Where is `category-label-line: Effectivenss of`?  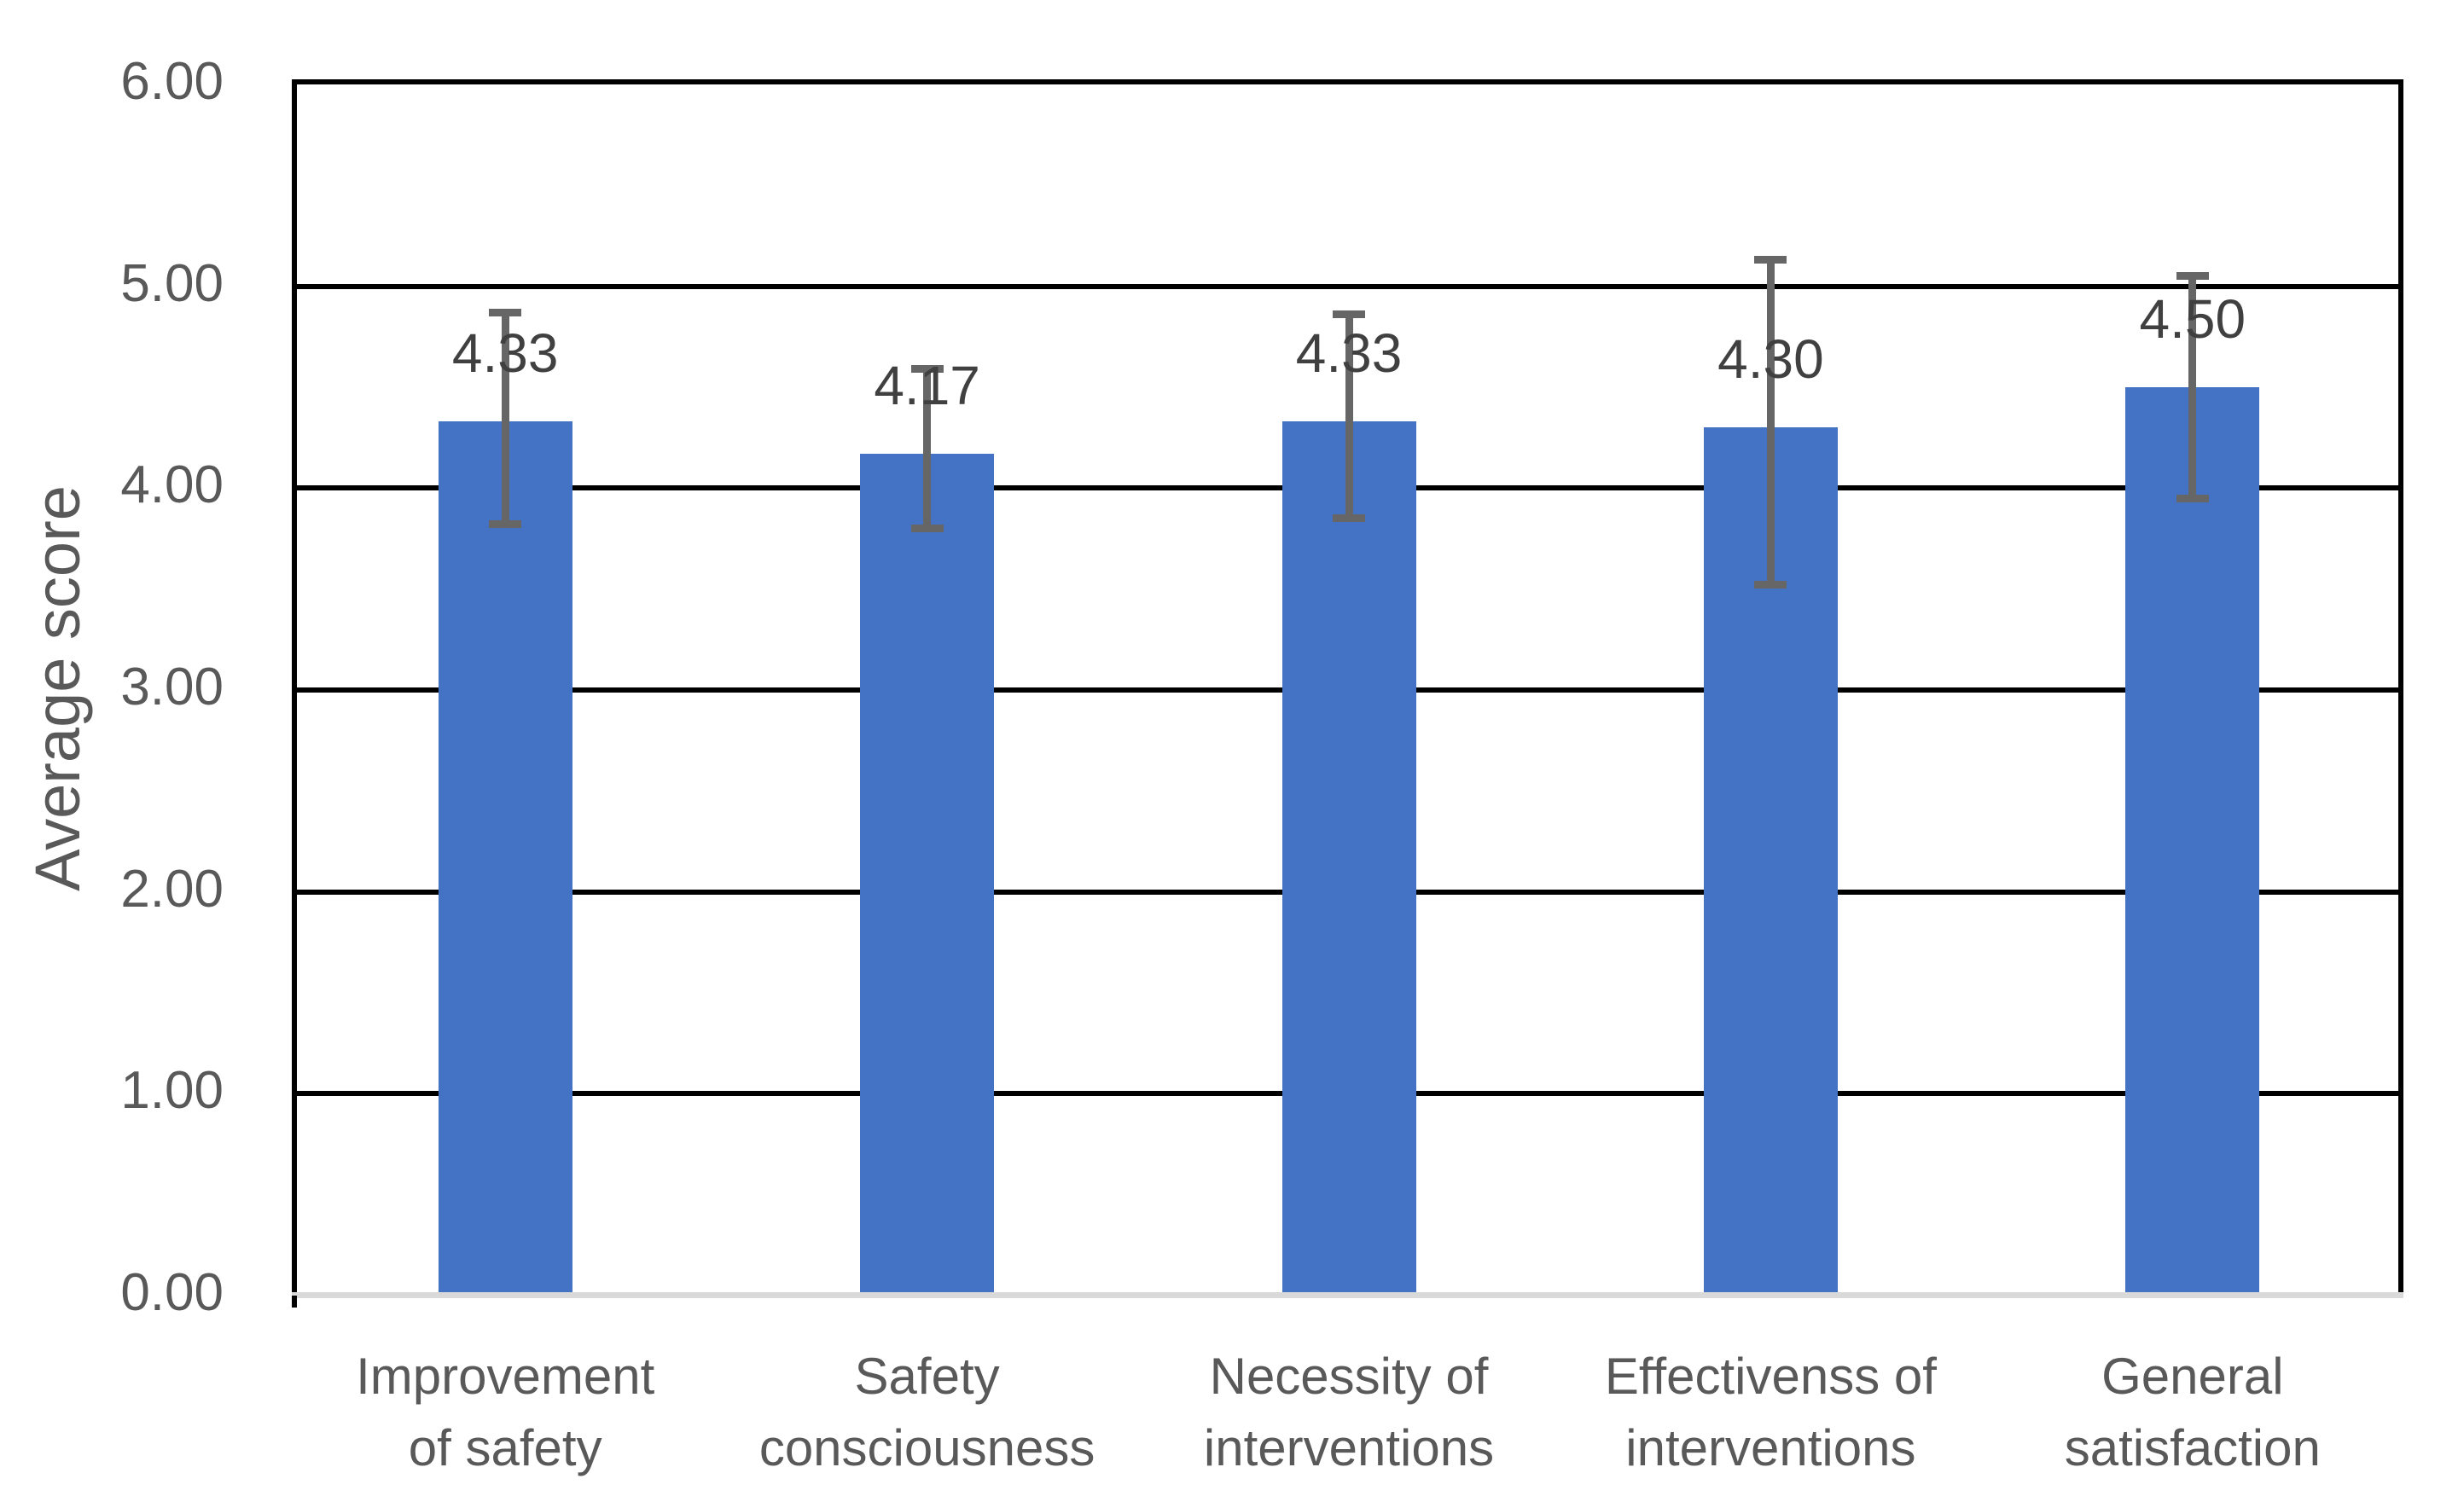 category-label-line: Effectivenss of is located at coordinates (1770, 1376).